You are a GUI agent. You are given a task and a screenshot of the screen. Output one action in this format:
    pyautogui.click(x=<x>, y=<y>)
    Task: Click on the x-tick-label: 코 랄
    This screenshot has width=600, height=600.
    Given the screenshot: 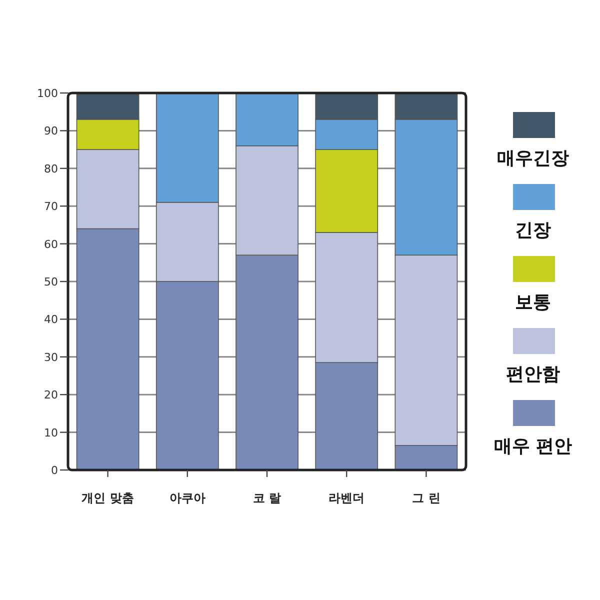 What is the action you would take?
    pyautogui.click(x=267, y=498)
    